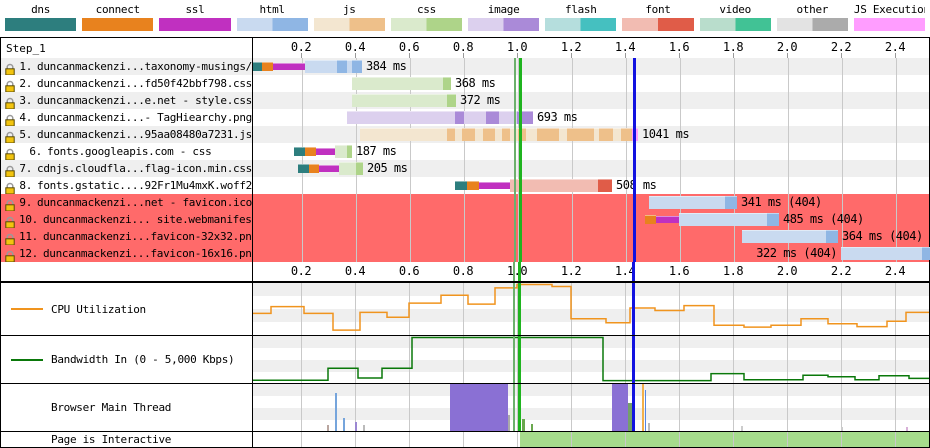  I want to click on request-timeline: 485 ms (404), so click(591, 219).